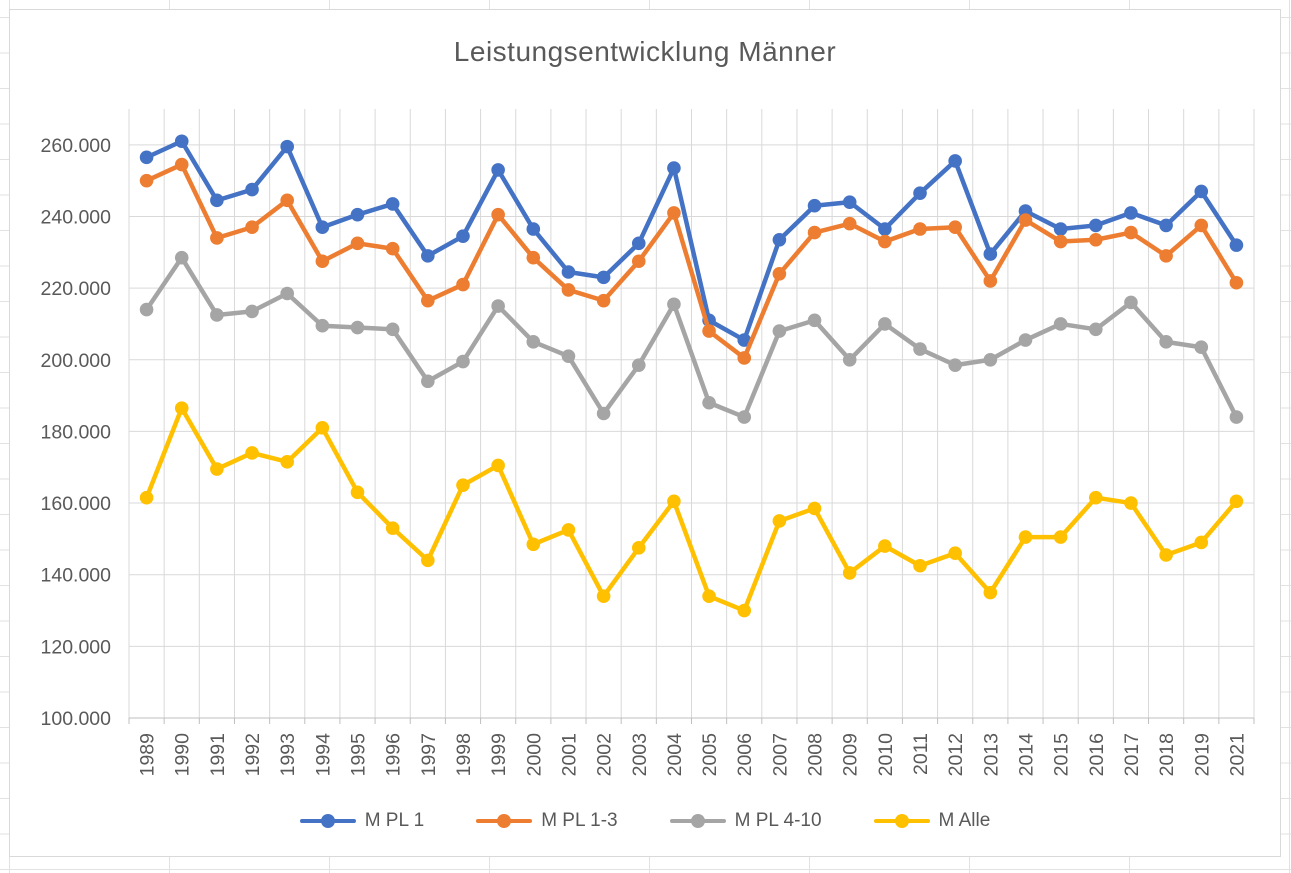 The width and height of the screenshot is (1291, 873). I want to click on data-point-m-pl-1-1999, so click(498, 170).